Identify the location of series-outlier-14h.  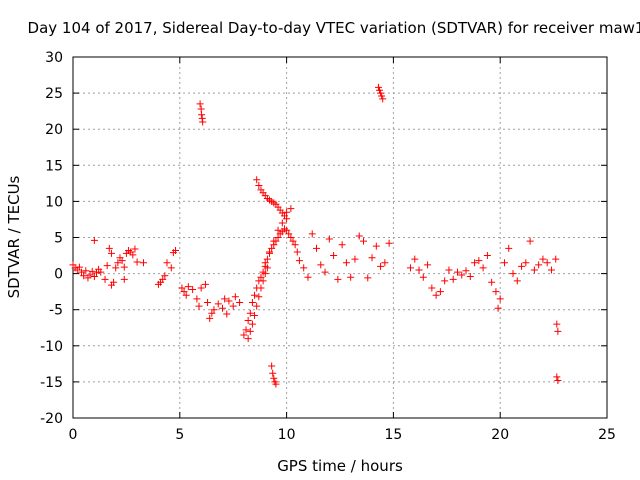
(380, 93).